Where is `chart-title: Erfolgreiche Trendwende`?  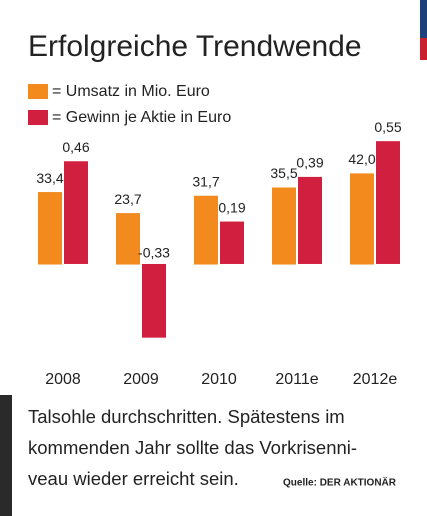 chart-title: Erfolgreiche Trendwende is located at coordinates (195, 46).